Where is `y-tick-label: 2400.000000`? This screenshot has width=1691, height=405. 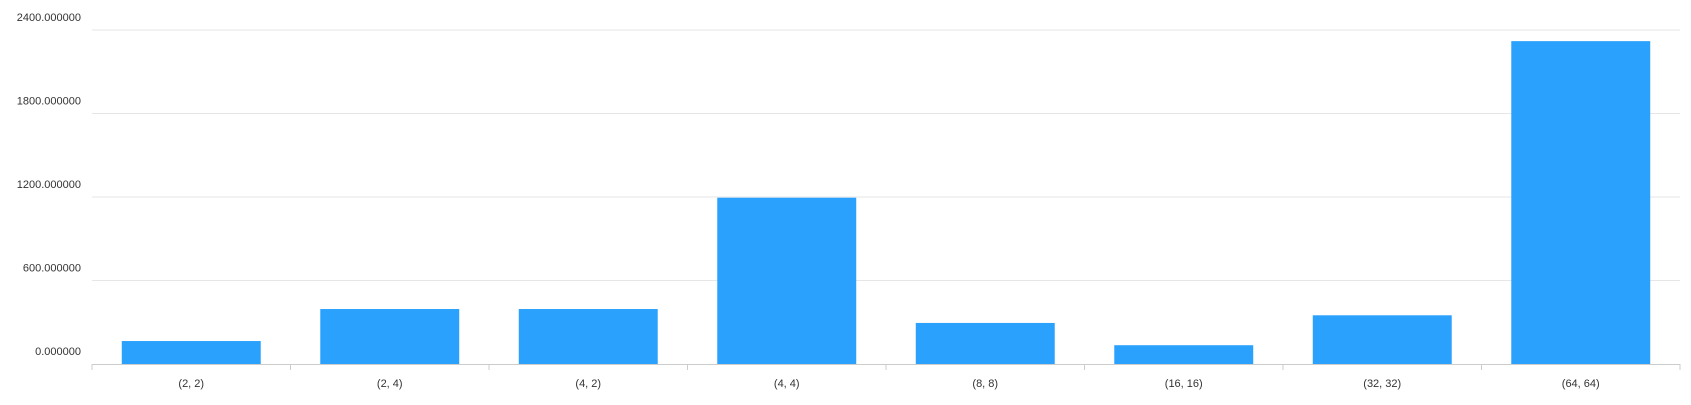 y-tick-label: 2400.000000 is located at coordinates (49, 18).